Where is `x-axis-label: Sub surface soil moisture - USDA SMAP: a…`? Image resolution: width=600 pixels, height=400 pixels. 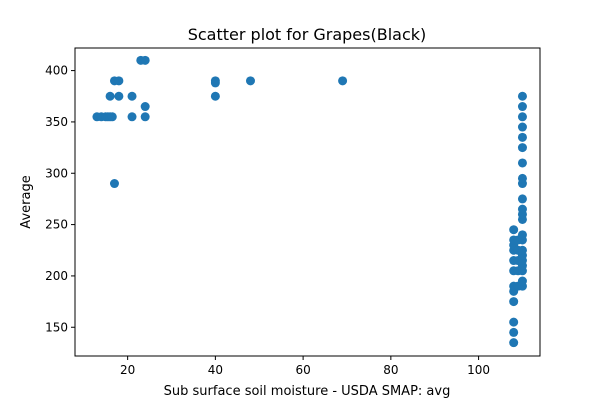
x-axis-label: Sub surface soil moisture - USDA SMAP: a… is located at coordinates (307, 391).